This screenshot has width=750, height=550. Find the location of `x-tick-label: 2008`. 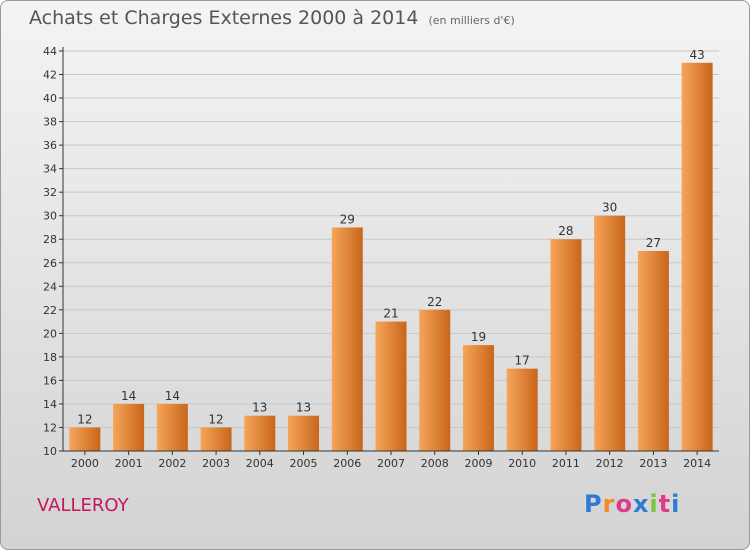

x-tick-label: 2008 is located at coordinates (435, 463).